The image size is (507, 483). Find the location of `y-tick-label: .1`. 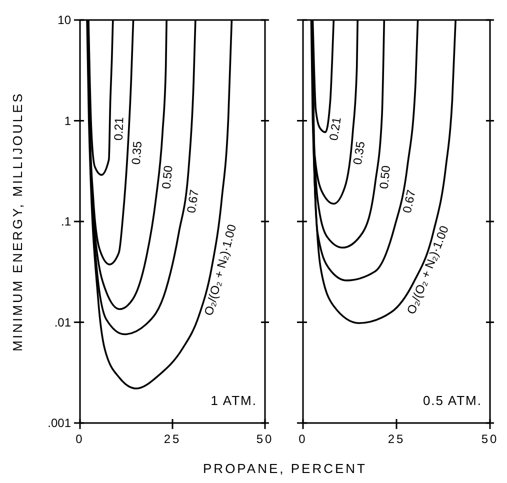

y-tick-label: .1 is located at coordinates (66, 221).